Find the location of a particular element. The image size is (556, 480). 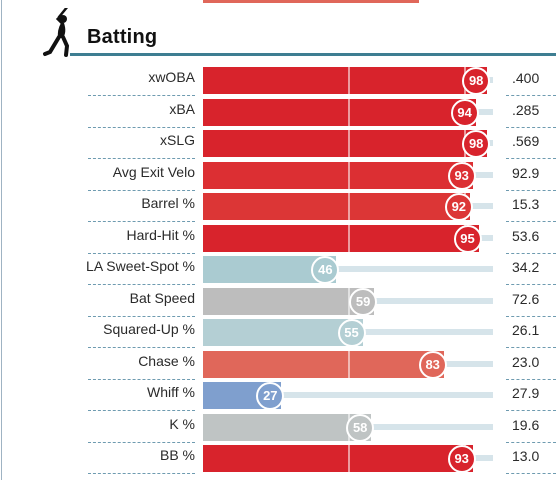

percentile-badge: 55 is located at coordinates (351, 333).